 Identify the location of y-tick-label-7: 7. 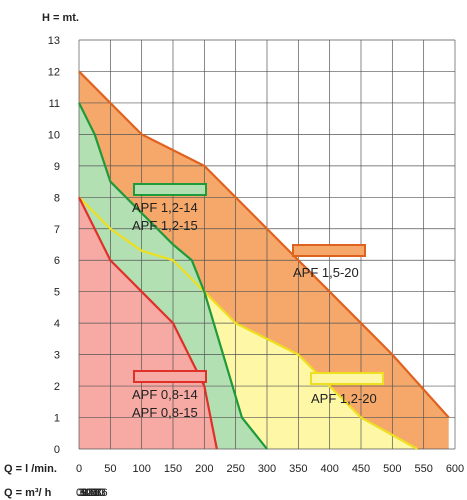
(57, 230).